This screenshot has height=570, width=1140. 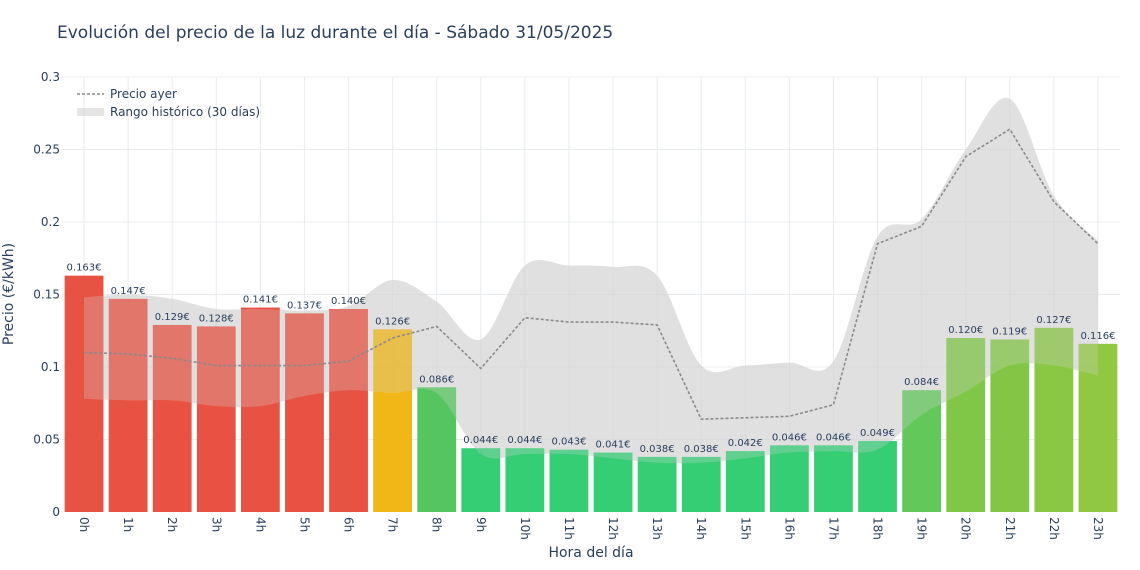 I want to click on bar-23h, so click(x=1098, y=427).